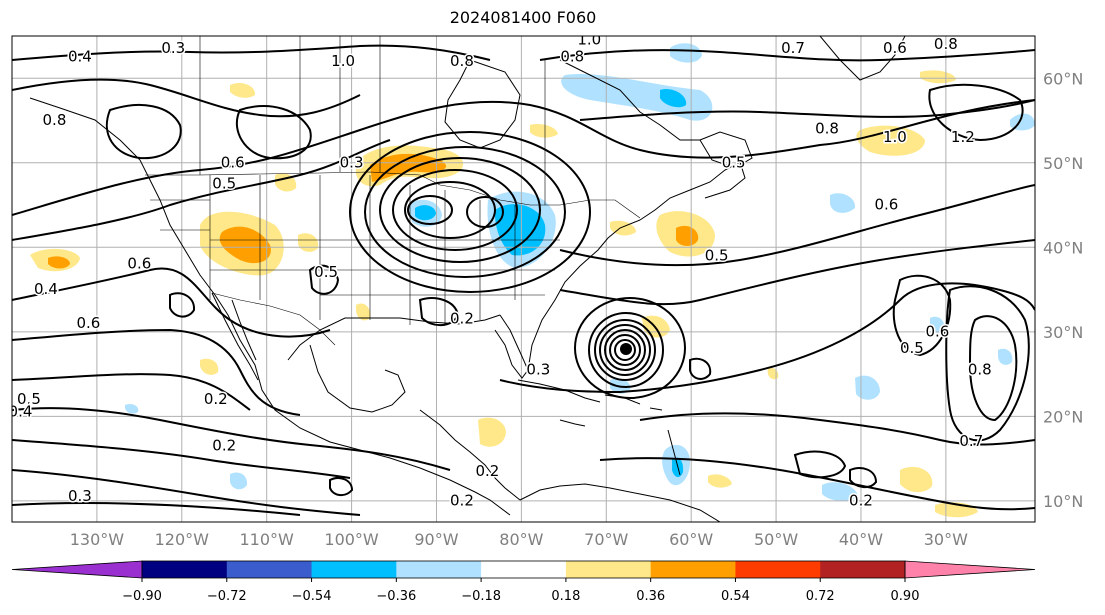 Image resolution: width=1105 pixels, height=615 pixels. I want to click on colorbar-tick-label: 0.18, so click(565, 596).